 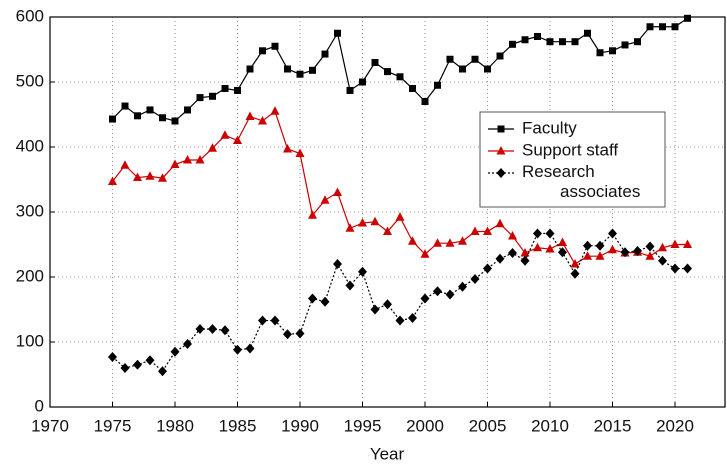 What do you see at coordinates (30, 15) in the screenshot?
I see `y-tick-label: 600` at bounding box center [30, 15].